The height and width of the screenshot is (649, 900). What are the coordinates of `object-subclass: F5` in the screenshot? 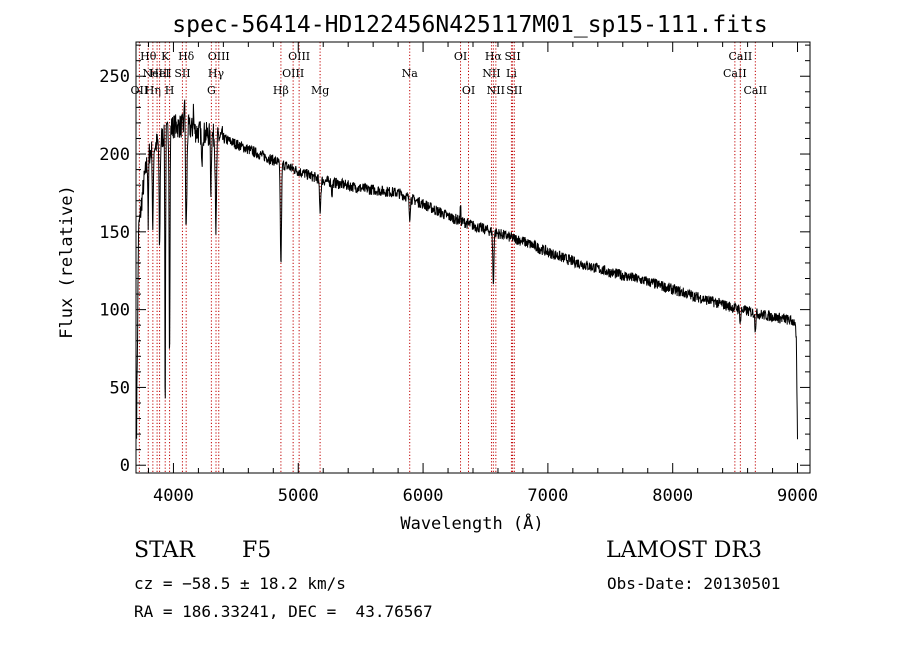 It's located at (257, 550).